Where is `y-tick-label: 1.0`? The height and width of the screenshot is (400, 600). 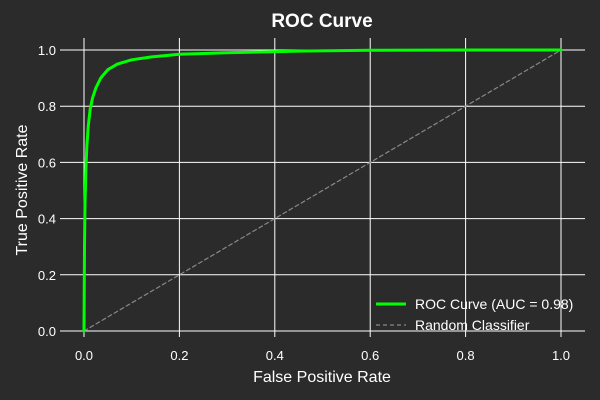
y-tick-label: 1.0 is located at coordinates (47, 50).